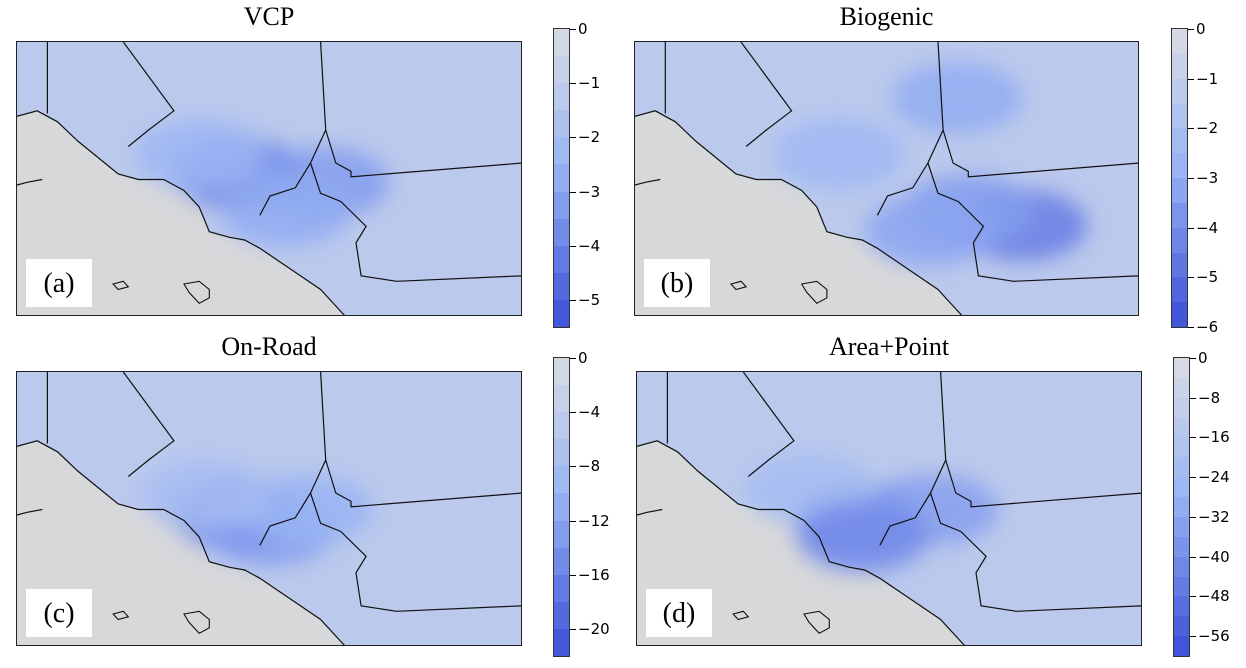 Image resolution: width=1246 pixels, height=668 pixels. I want to click on colorbar-tick-label: −32, so click(1214, 516).